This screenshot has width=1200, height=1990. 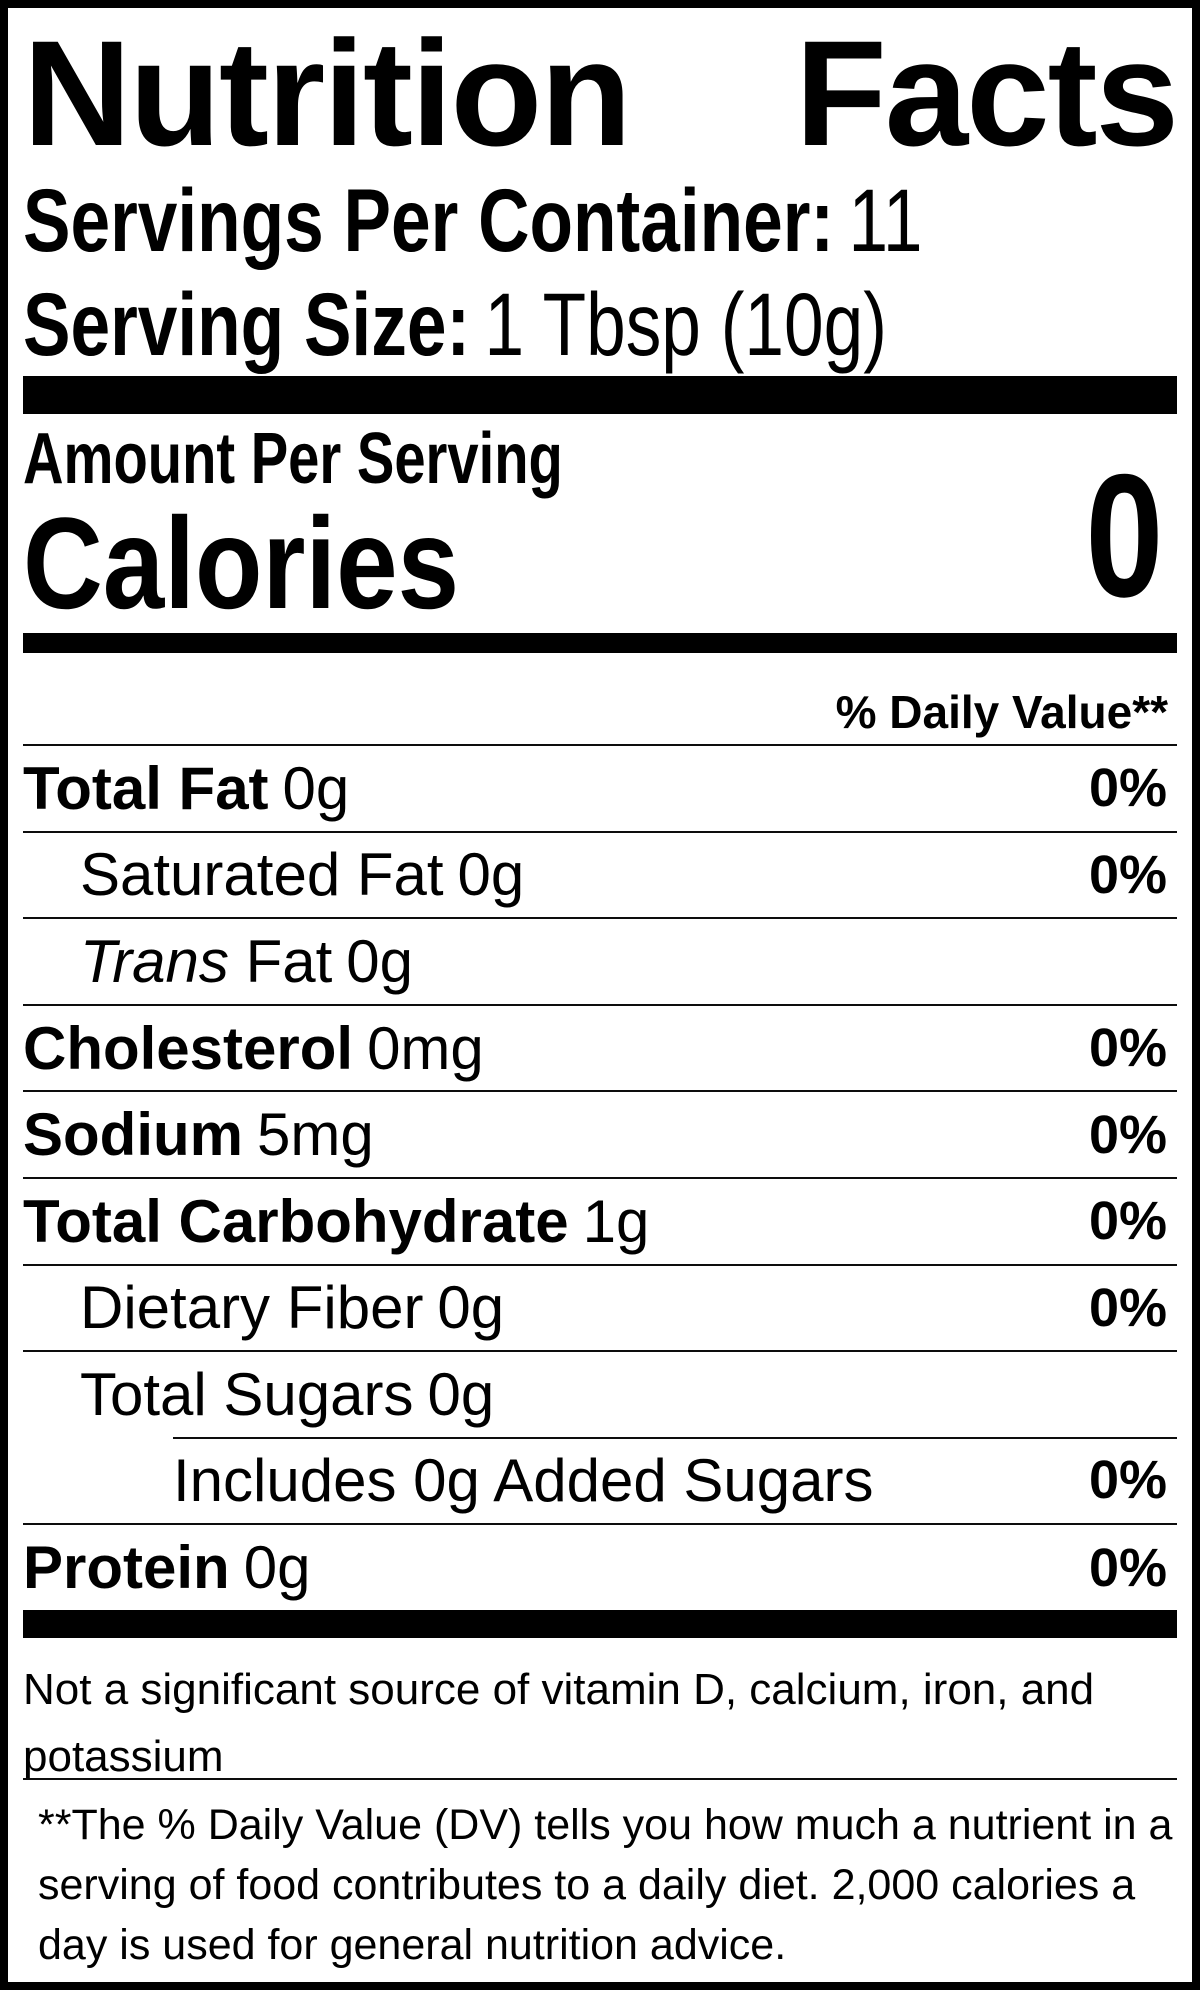 What do you see at coordinates (600, 1624) in the screenshot?
I see `divider-bar-thick-bottom` at bounding box center [600, 1624].